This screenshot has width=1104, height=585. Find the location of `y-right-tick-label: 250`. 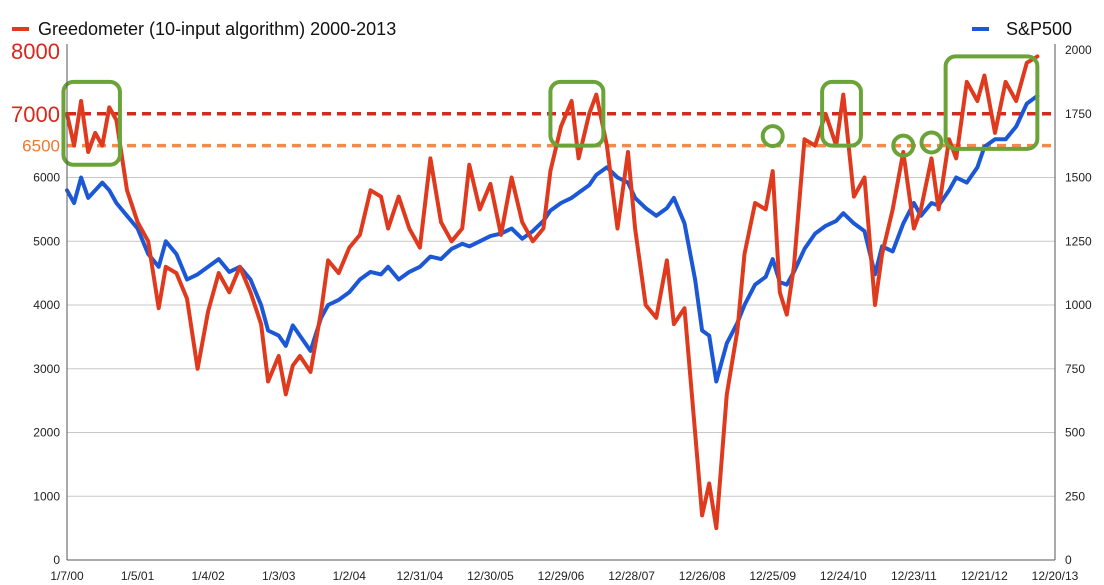

y-right-tick-label: 250 is located at coordinates (1075, 496).